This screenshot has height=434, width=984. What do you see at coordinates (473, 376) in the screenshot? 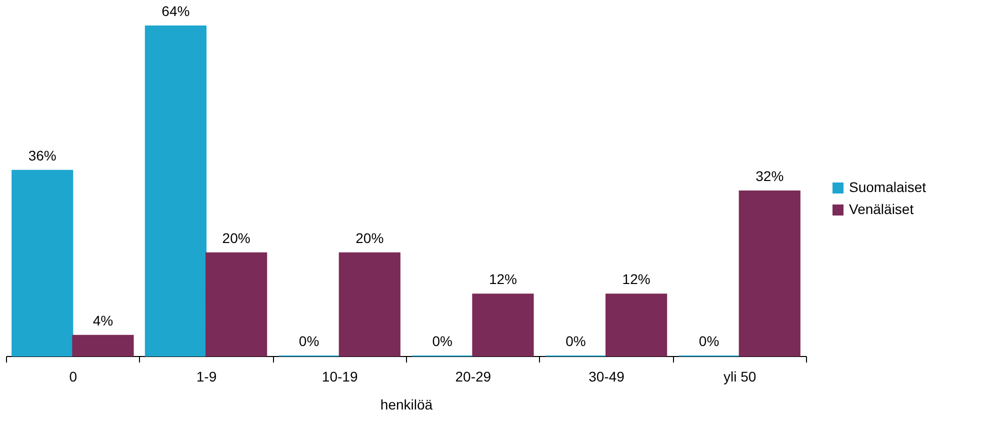
I see `x-tick-label: 20-29` at bounding box center [473, 376].